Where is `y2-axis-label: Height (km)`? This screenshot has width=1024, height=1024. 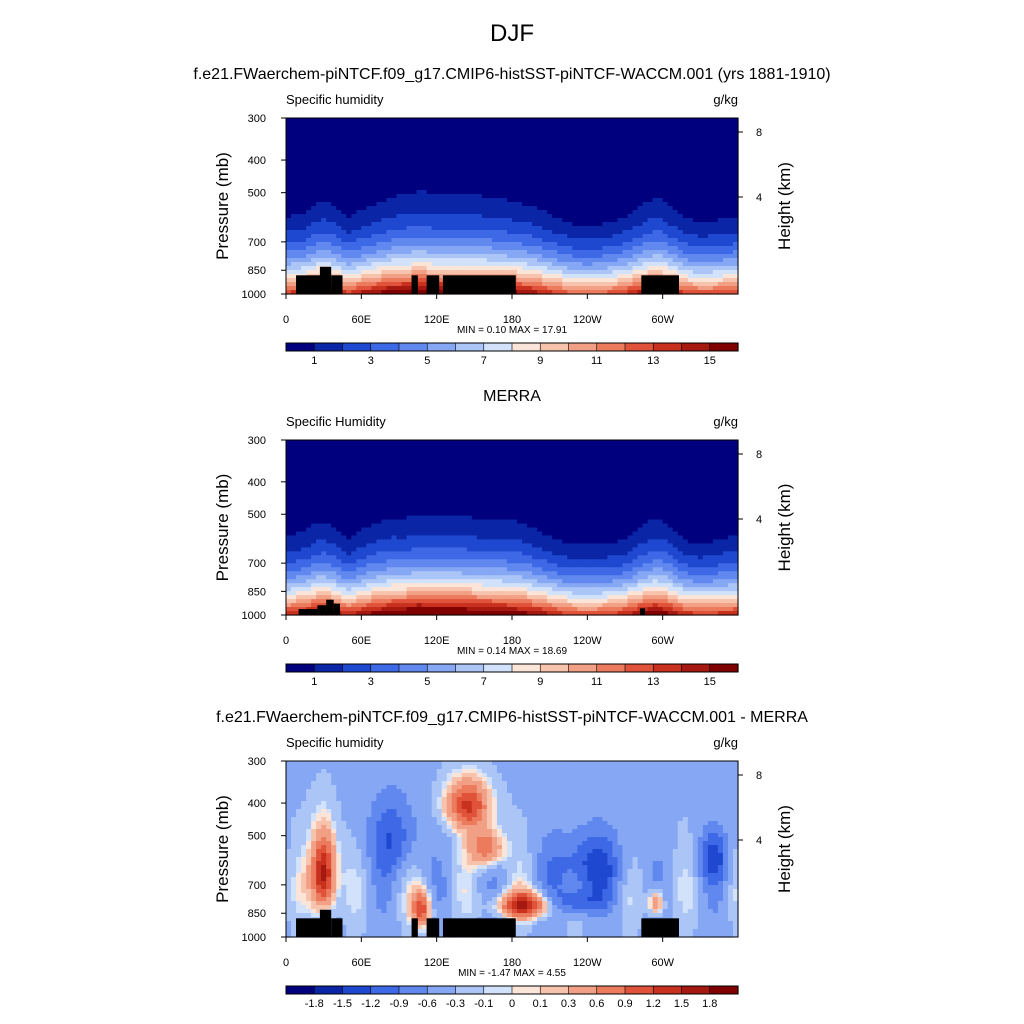
y2-axis-label: Height (km) is located at coordinates (784, 206).